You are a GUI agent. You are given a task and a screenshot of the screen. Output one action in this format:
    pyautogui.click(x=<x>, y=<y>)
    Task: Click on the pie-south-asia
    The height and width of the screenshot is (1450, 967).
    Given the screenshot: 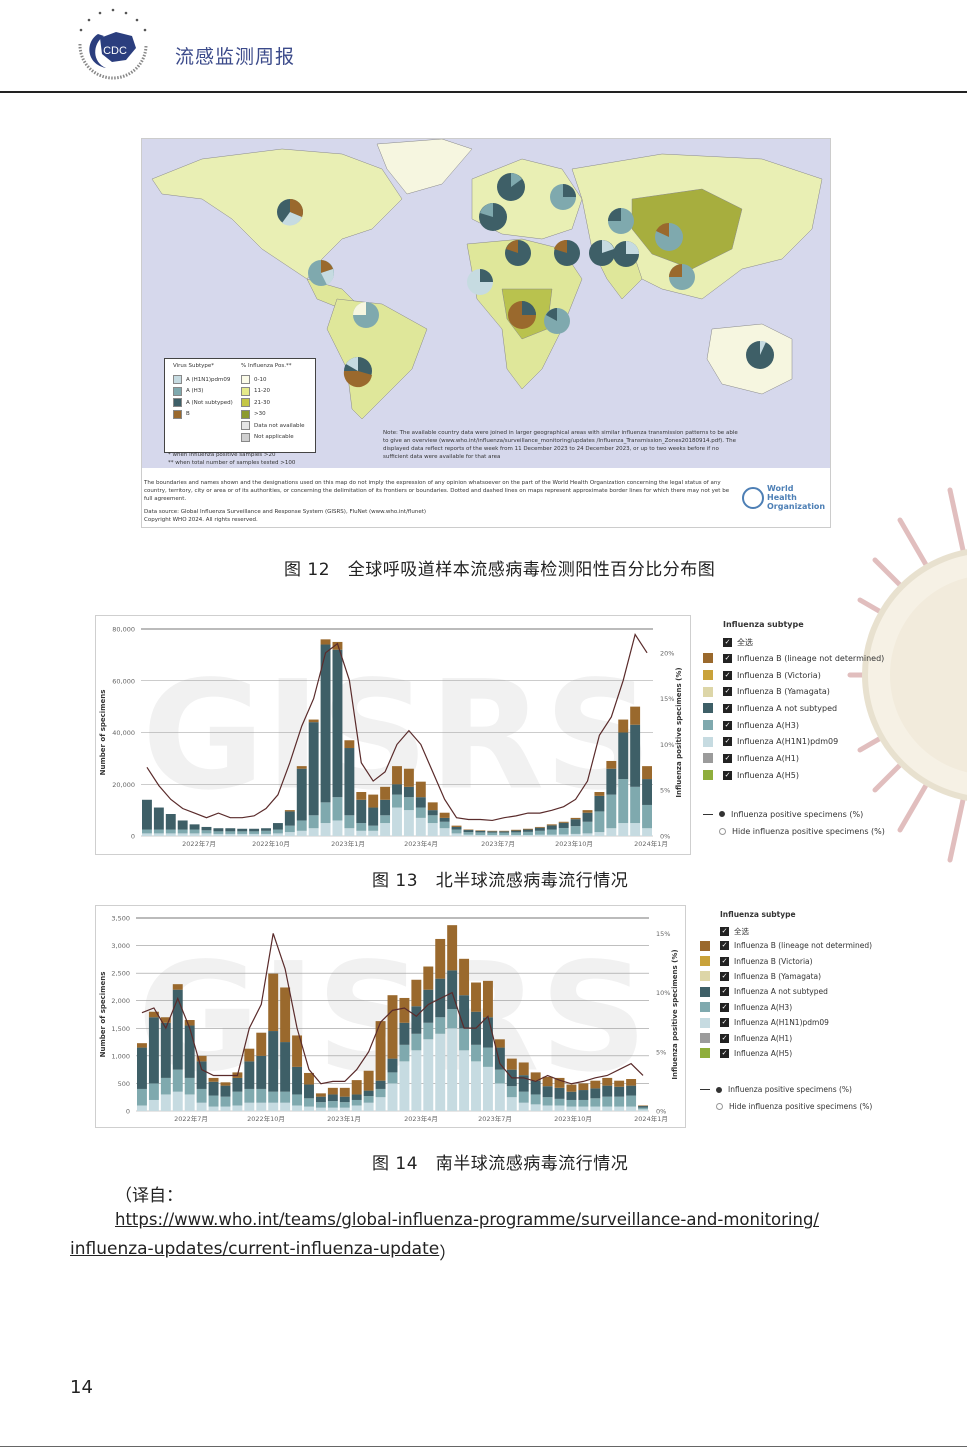 What is the action you would take?
    pyautogui.click(x=626, y=254)
    